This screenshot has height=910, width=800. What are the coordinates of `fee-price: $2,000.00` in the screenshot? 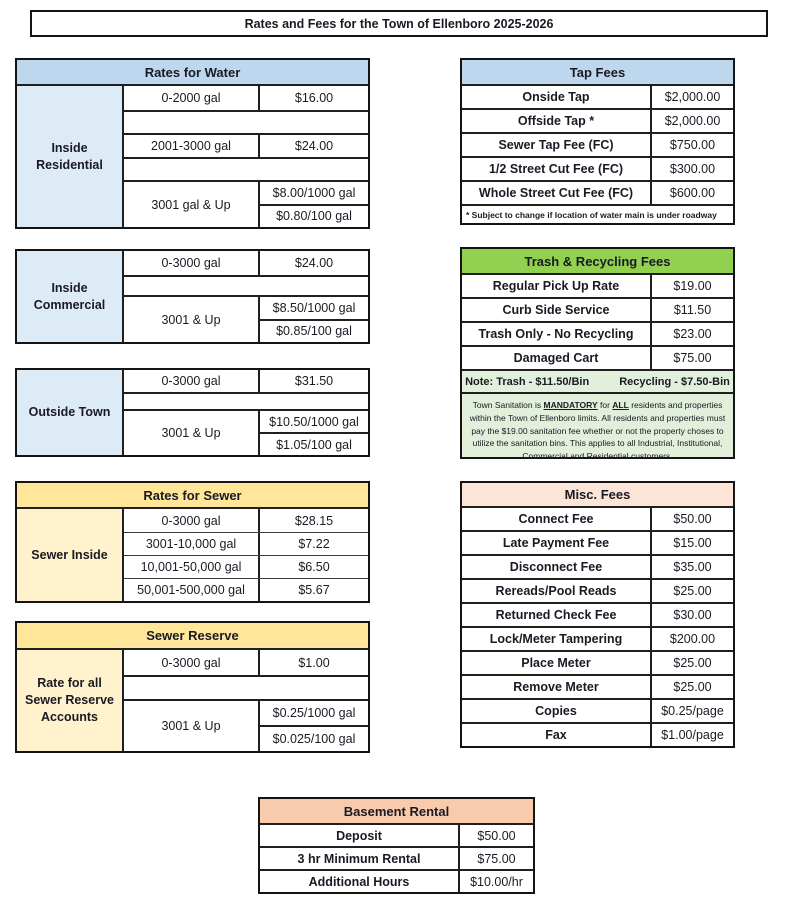 It's located at (691, 121).